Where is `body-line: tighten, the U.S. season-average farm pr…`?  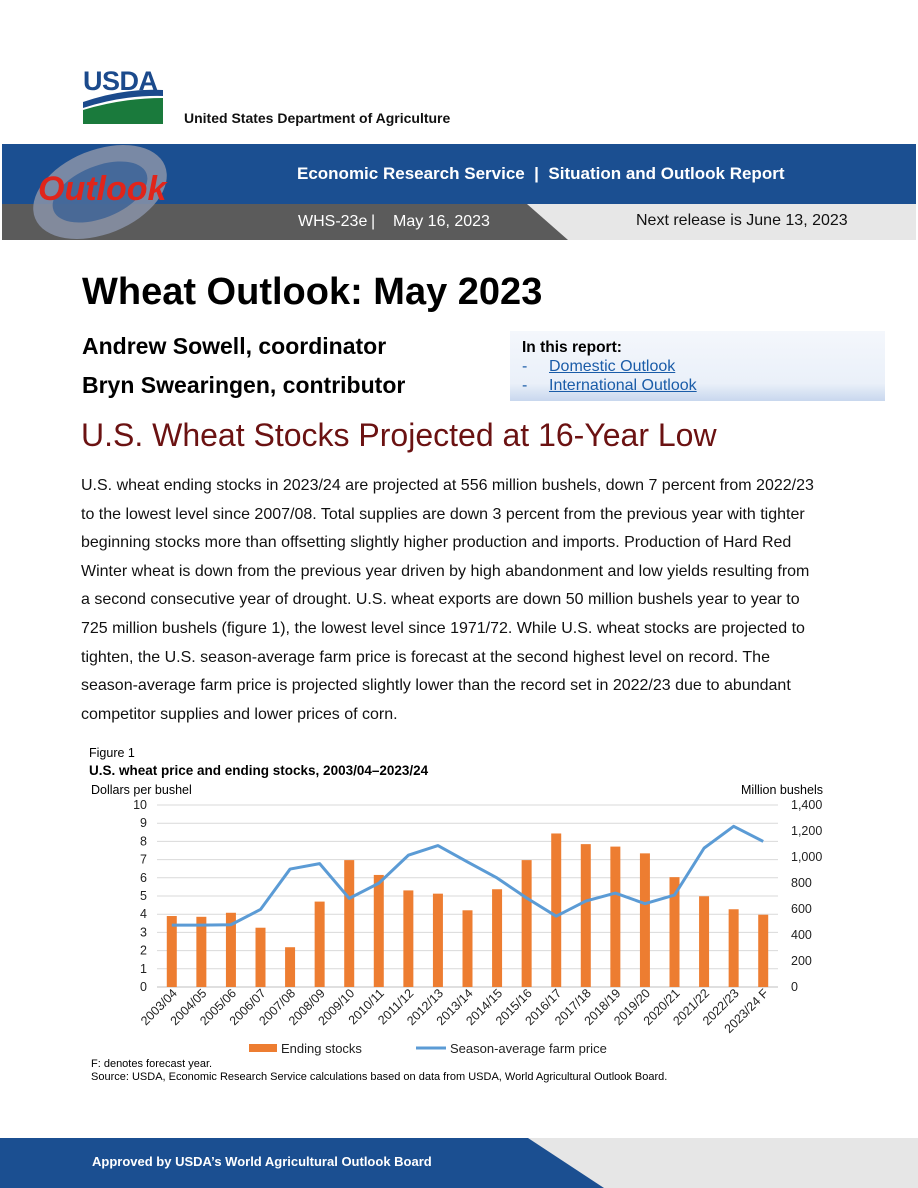 body-line: tighten, the U.S. season-average farm pr… is located at coordinates (425, 657).